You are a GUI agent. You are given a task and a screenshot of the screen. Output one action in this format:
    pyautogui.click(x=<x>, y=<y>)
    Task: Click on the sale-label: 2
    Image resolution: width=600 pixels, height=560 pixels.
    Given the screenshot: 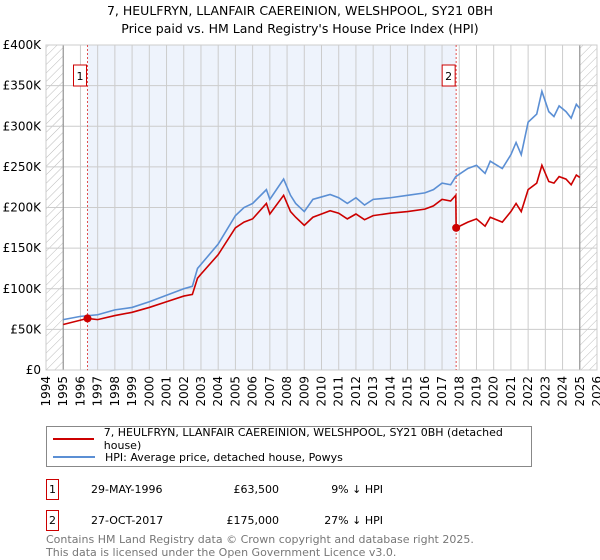 What is the action you would take?
    pyautogui.click(x=448, y=76)
    